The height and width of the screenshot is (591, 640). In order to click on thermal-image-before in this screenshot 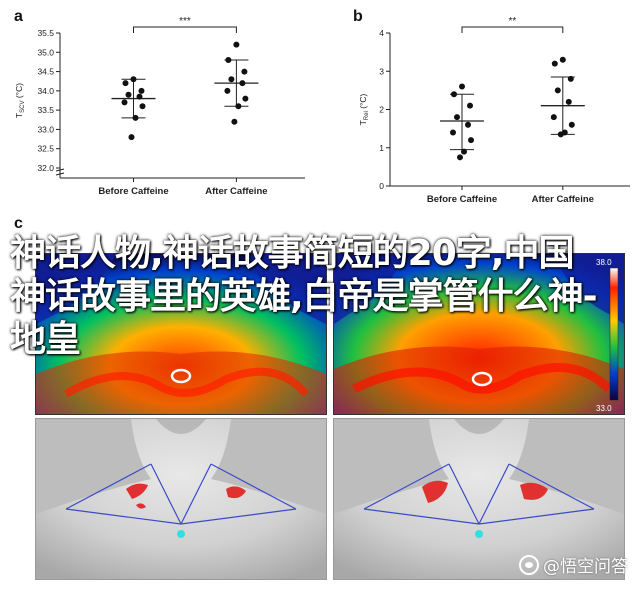, I will do `click(181, 334)`.